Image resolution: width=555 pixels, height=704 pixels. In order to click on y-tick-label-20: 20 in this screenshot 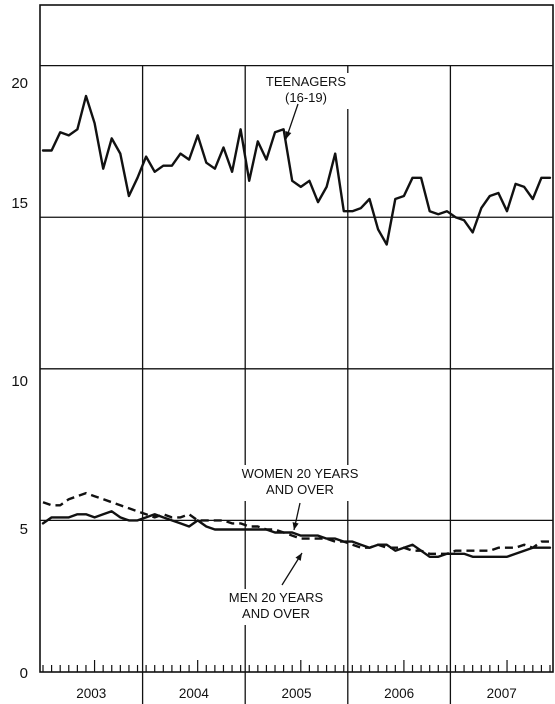, I will do `click(19, 83)`.